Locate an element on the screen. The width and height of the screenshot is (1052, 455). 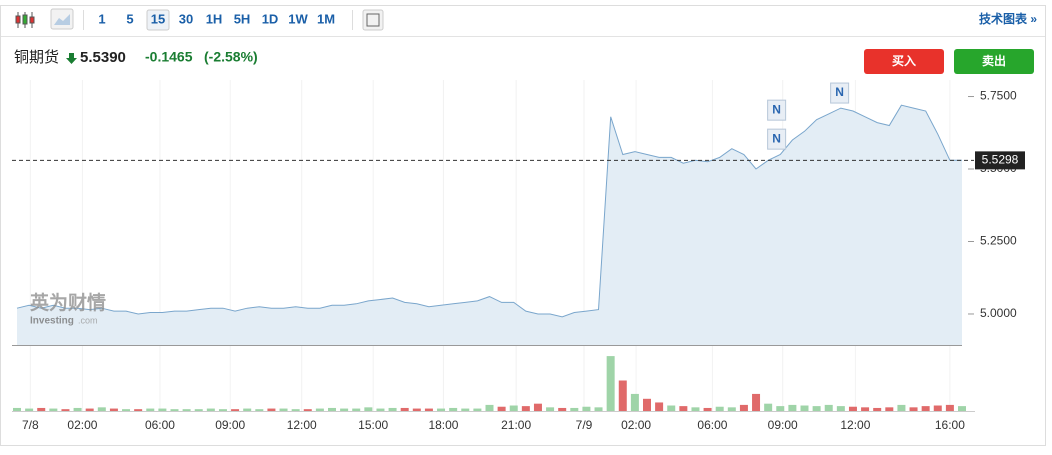
interval-button: 30 is located at coordinates (186, 18).